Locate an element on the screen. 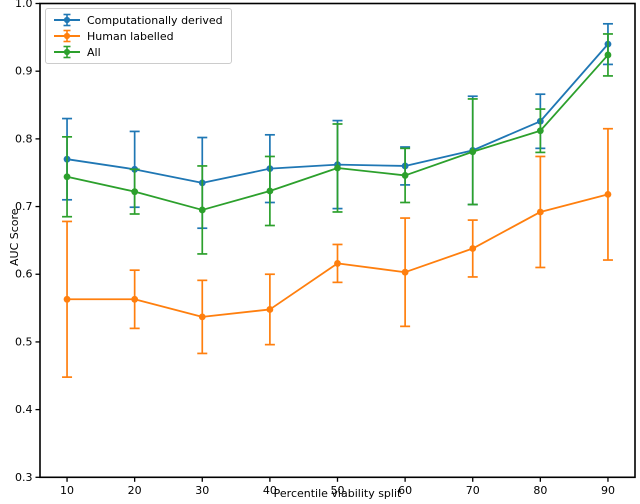  y-tick-label: 0.9 is located at coordinates (24, 71).